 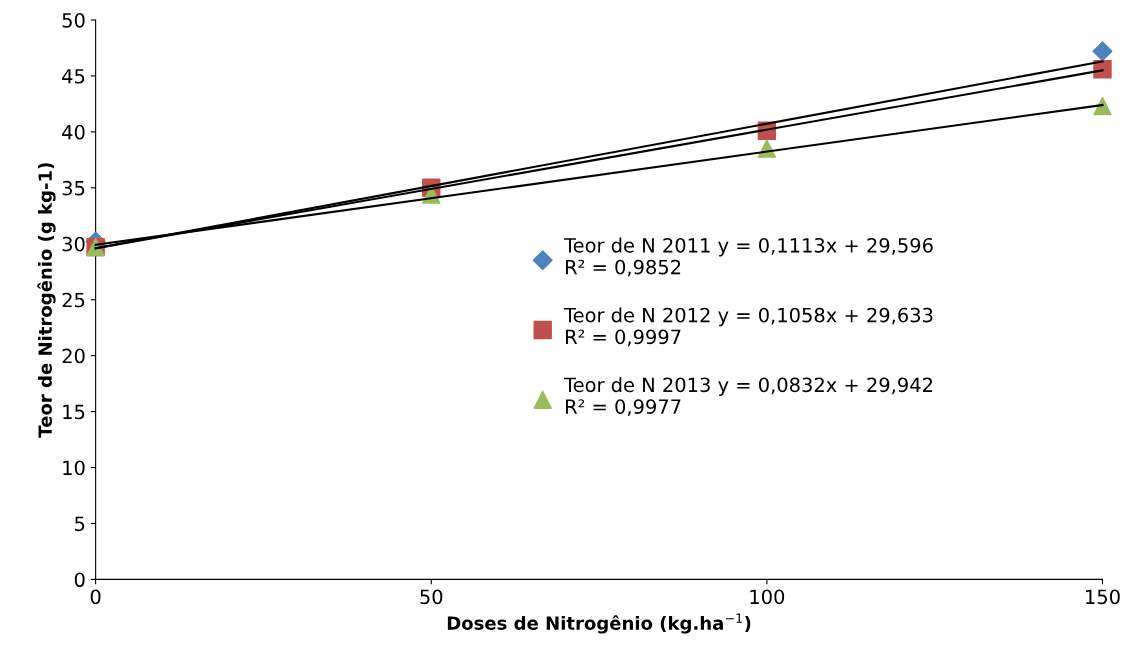 I want to click on x-tick-label: 0, so click(x=95, y=597).